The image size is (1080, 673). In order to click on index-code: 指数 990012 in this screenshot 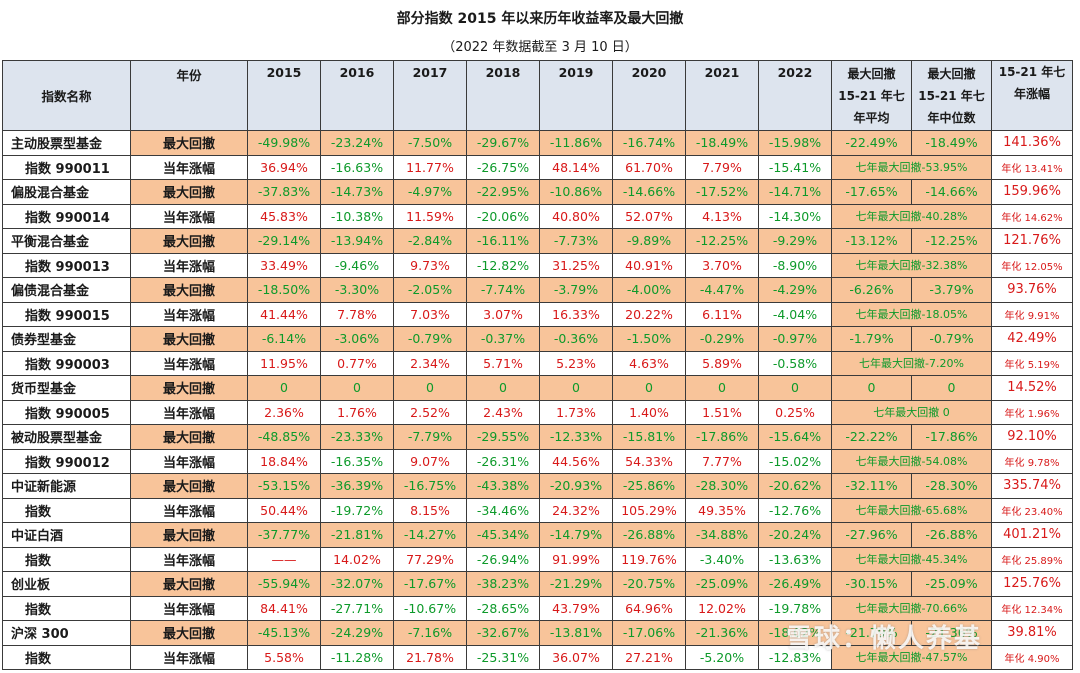, I will do `click(66, 461)`.